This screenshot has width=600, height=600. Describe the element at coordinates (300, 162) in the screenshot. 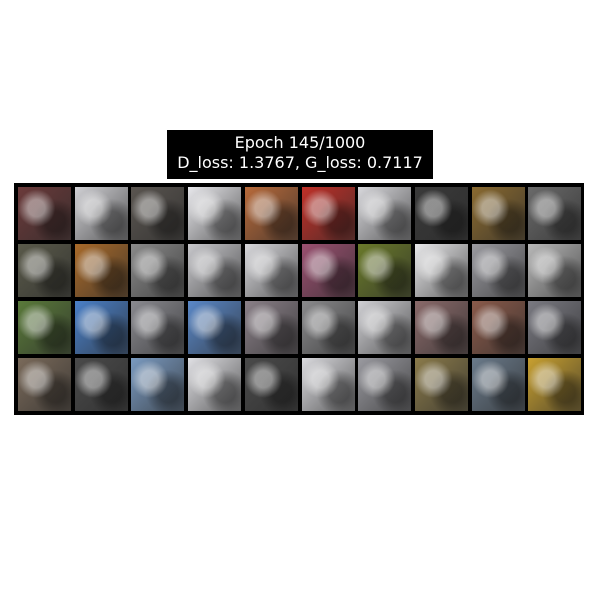

I see `loss-label: D_loss: 1.3767, G_loss: 0.7117` at that location.